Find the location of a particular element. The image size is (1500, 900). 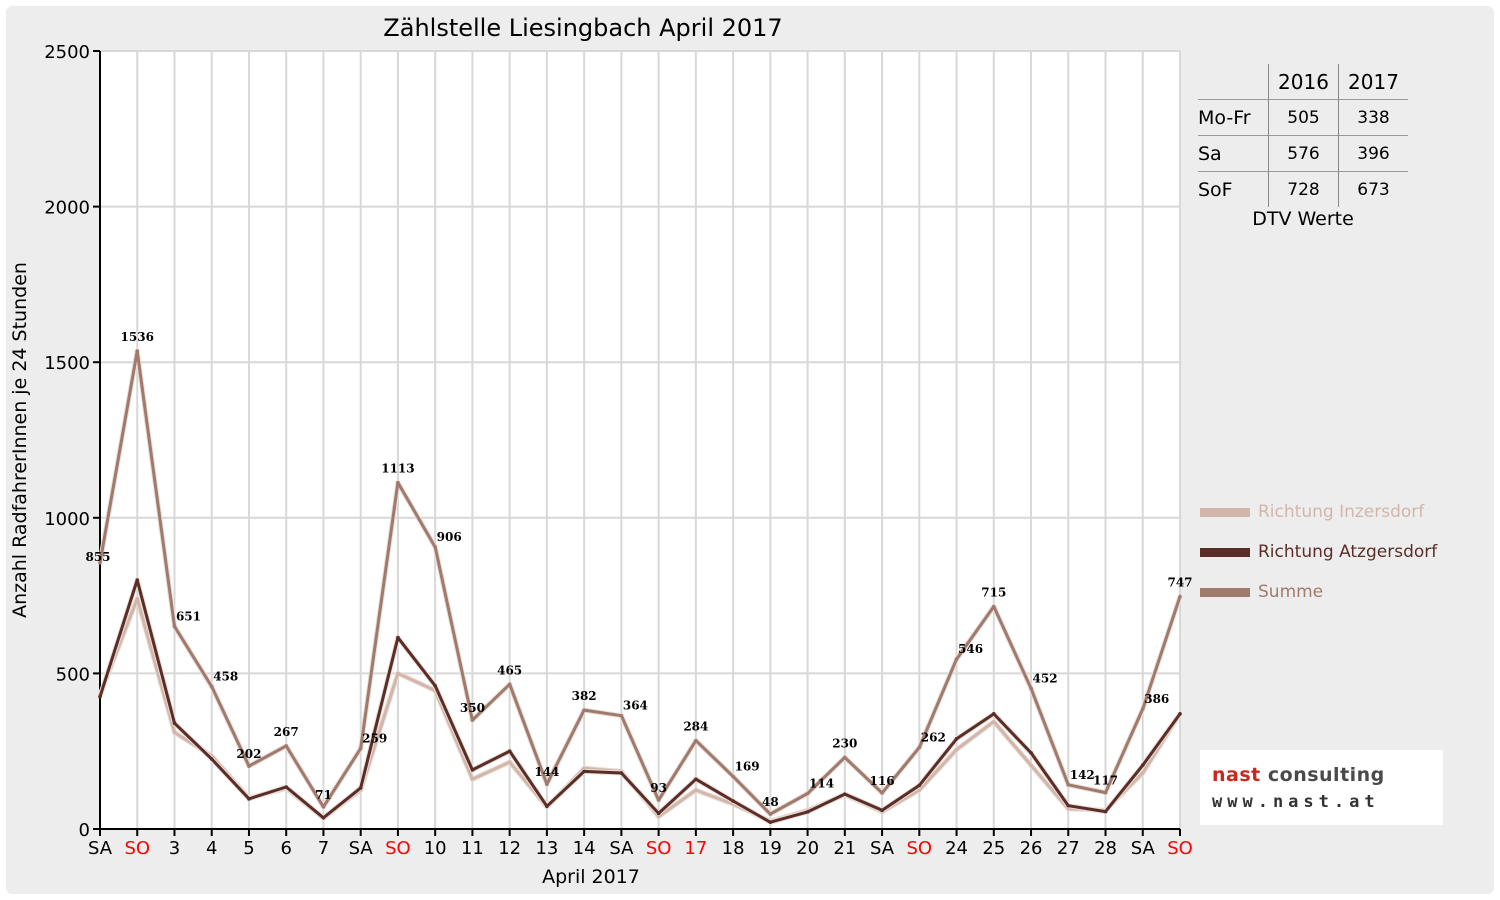

data-label: 117 is located at coordinates (1105, 781).